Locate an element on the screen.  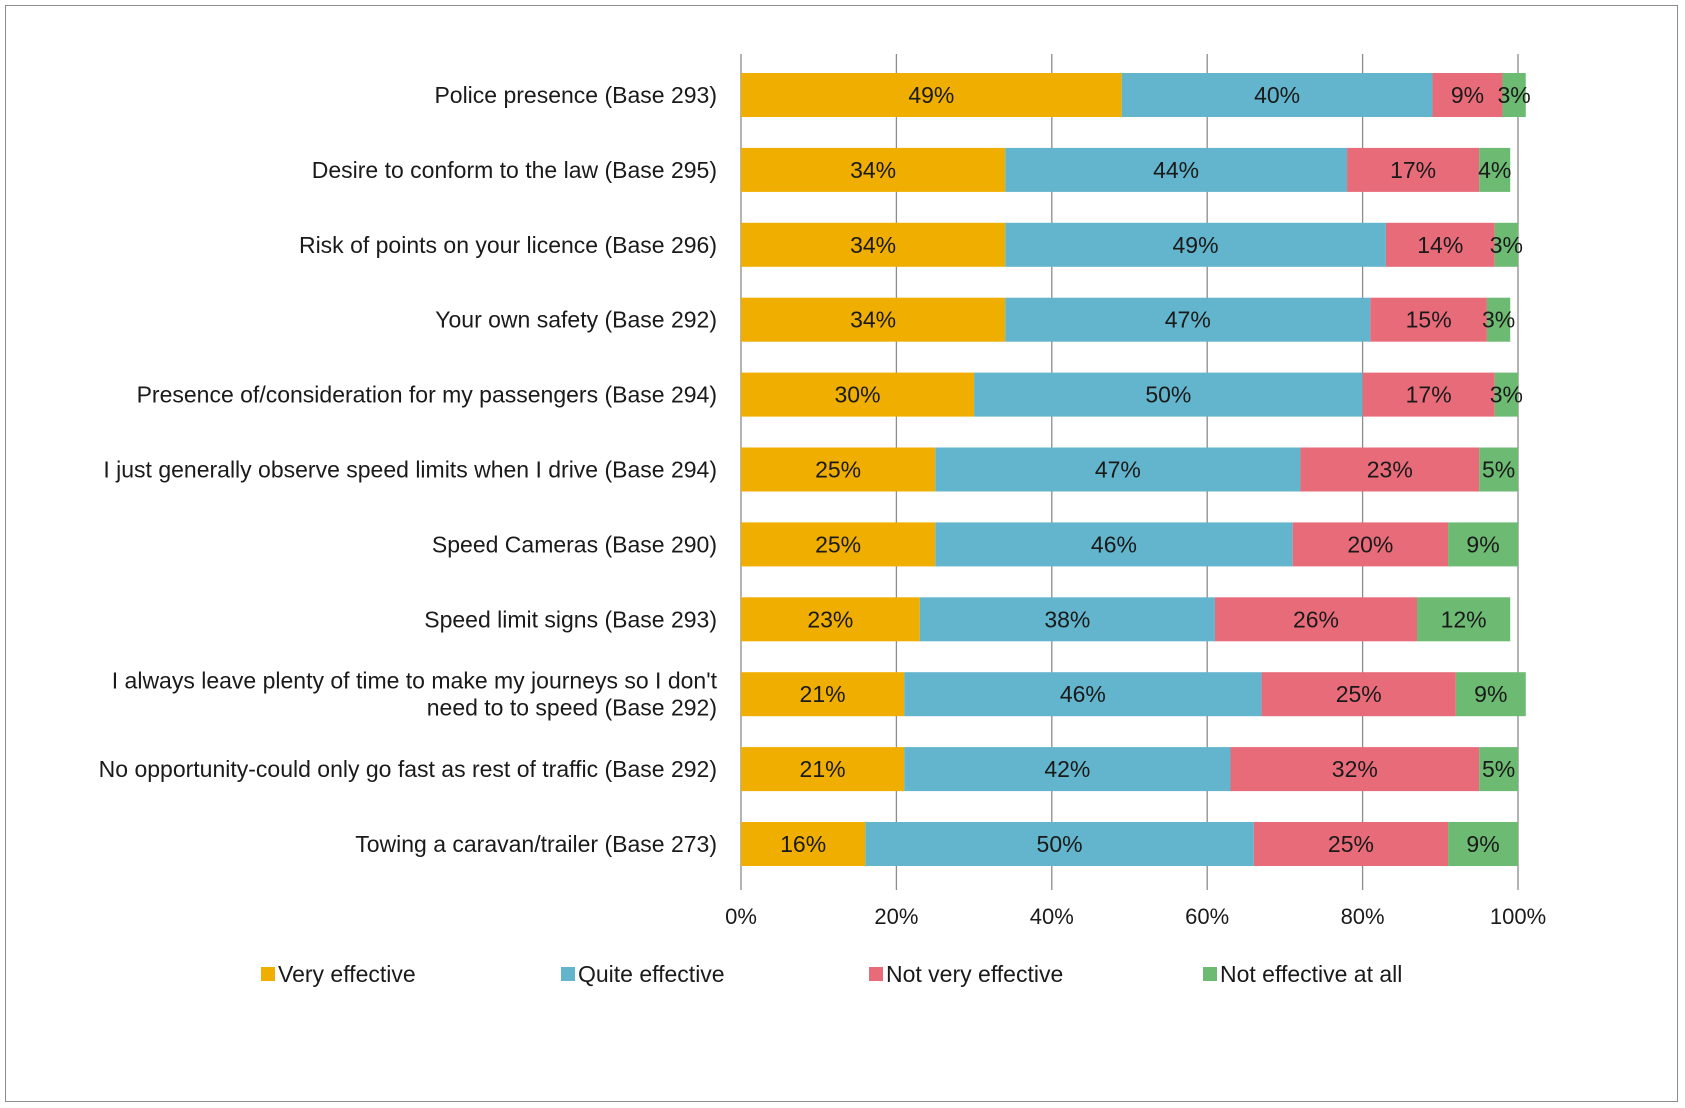
data-label: 30% is located at coordinates (858, 395).